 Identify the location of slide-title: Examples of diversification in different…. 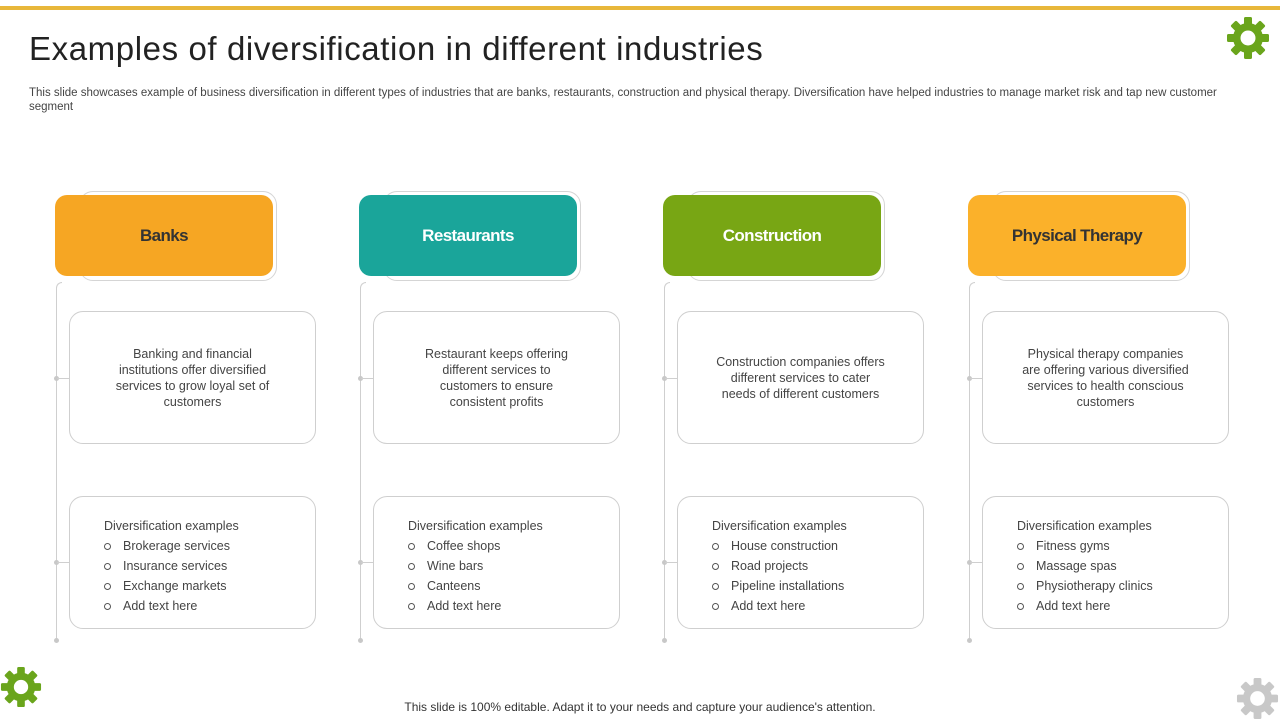
(396, 48).